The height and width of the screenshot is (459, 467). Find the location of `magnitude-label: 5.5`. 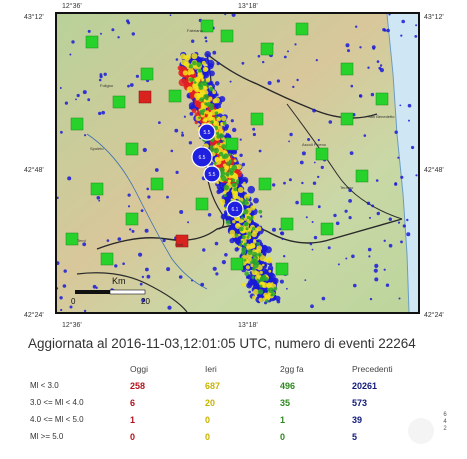

magnitude-label: 5.5 is located at coordinates (207, 133).